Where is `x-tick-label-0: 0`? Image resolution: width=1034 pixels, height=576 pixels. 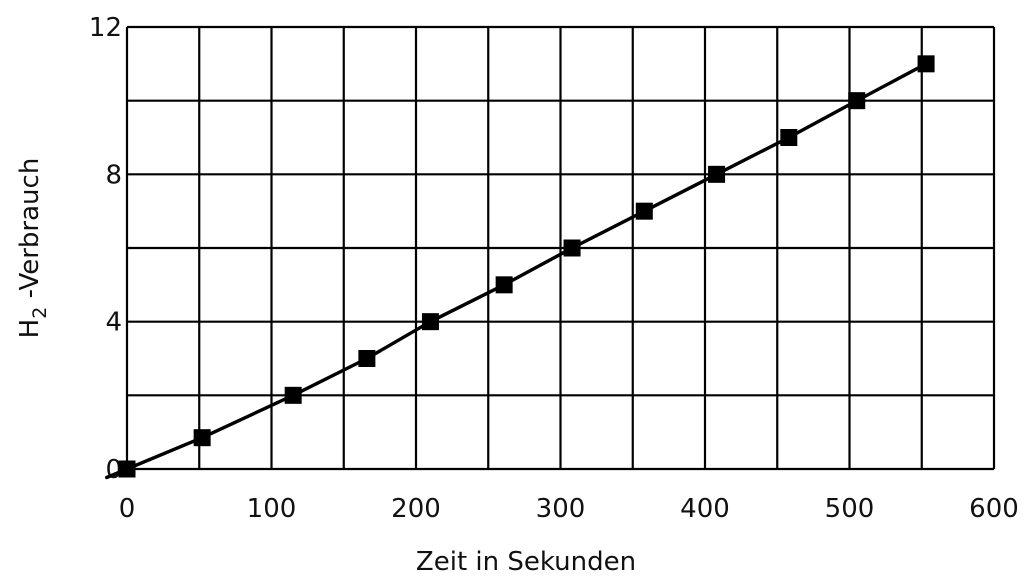 x-tick-label-0: 0 is located at coordinates (127, 509).